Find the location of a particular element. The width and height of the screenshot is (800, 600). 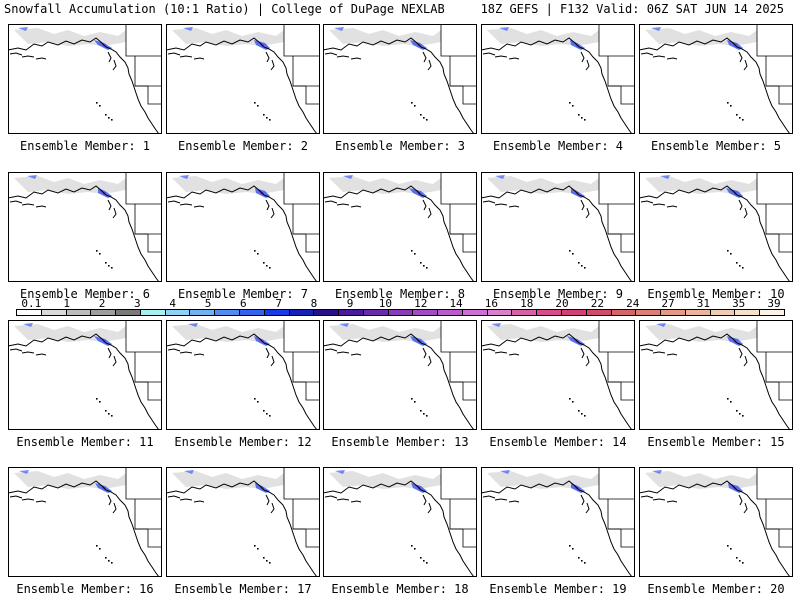

ensemble-member-label: Ensemble Member: 9 is located at coordinates (558, 294).